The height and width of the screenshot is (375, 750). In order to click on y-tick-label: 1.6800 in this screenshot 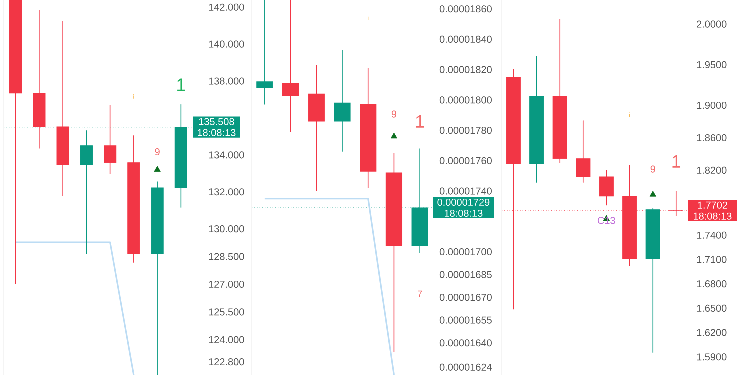, I will do `click(712, 284)`.